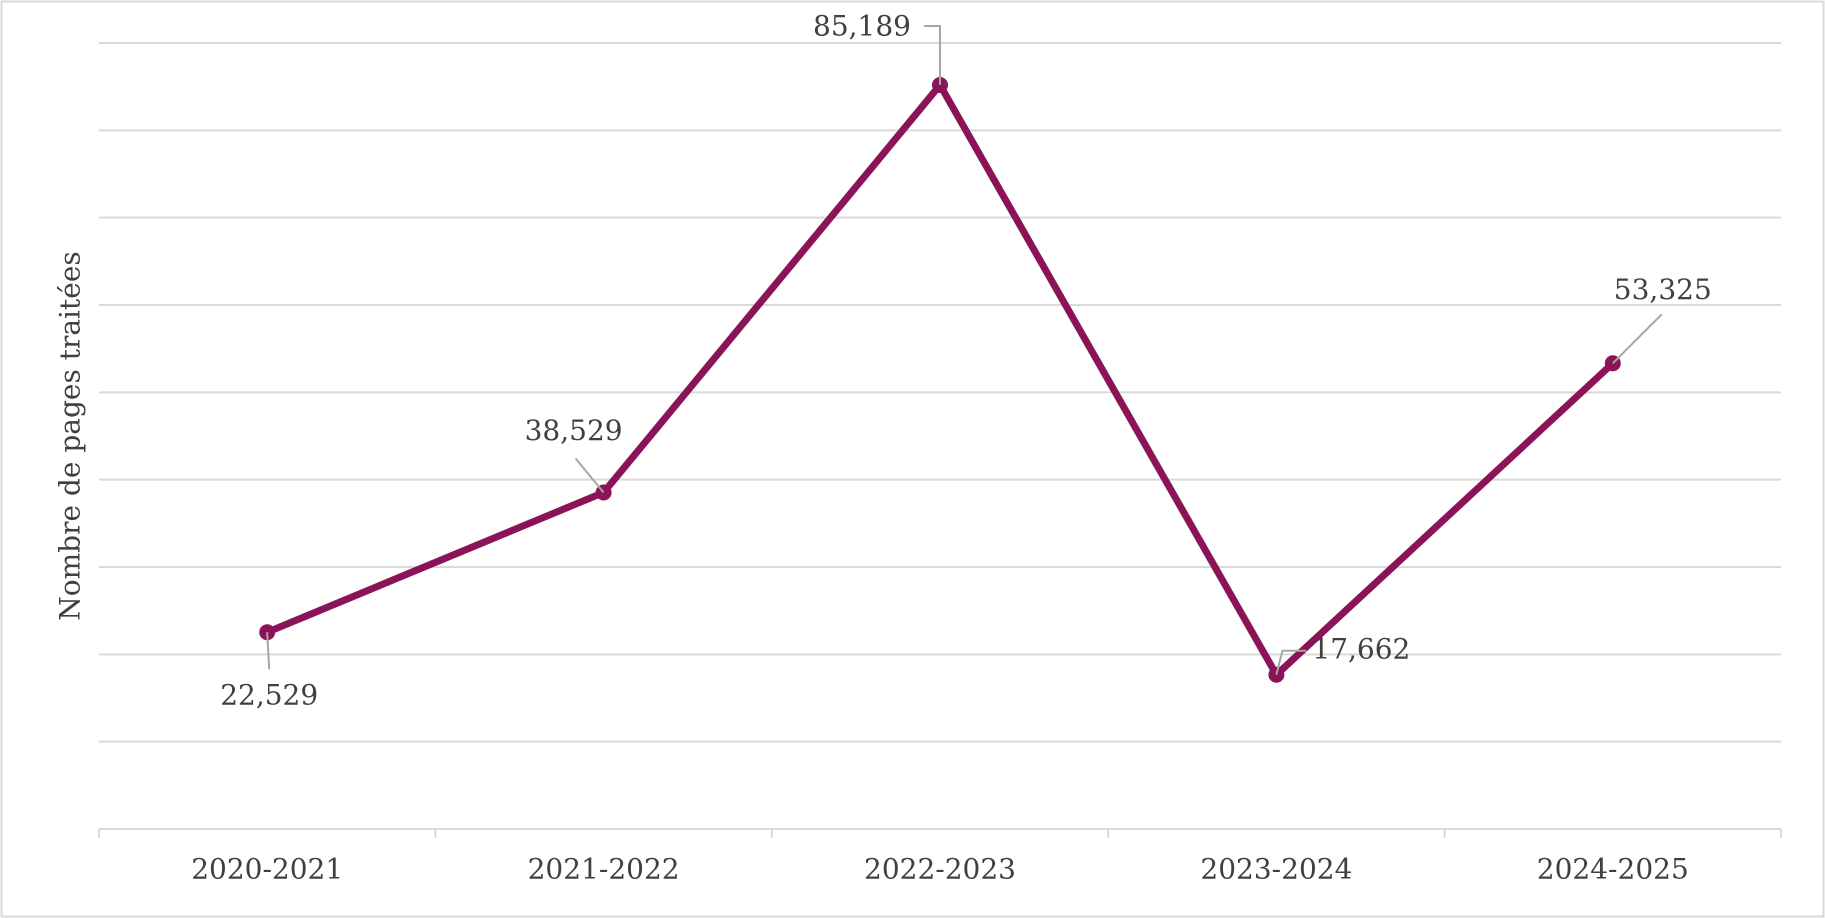 The width and height of the screenshot is (1825, 918). Describe the element at coordinates (1361, 648) in the screenshot. I see `data-label: 17,662` at that location.